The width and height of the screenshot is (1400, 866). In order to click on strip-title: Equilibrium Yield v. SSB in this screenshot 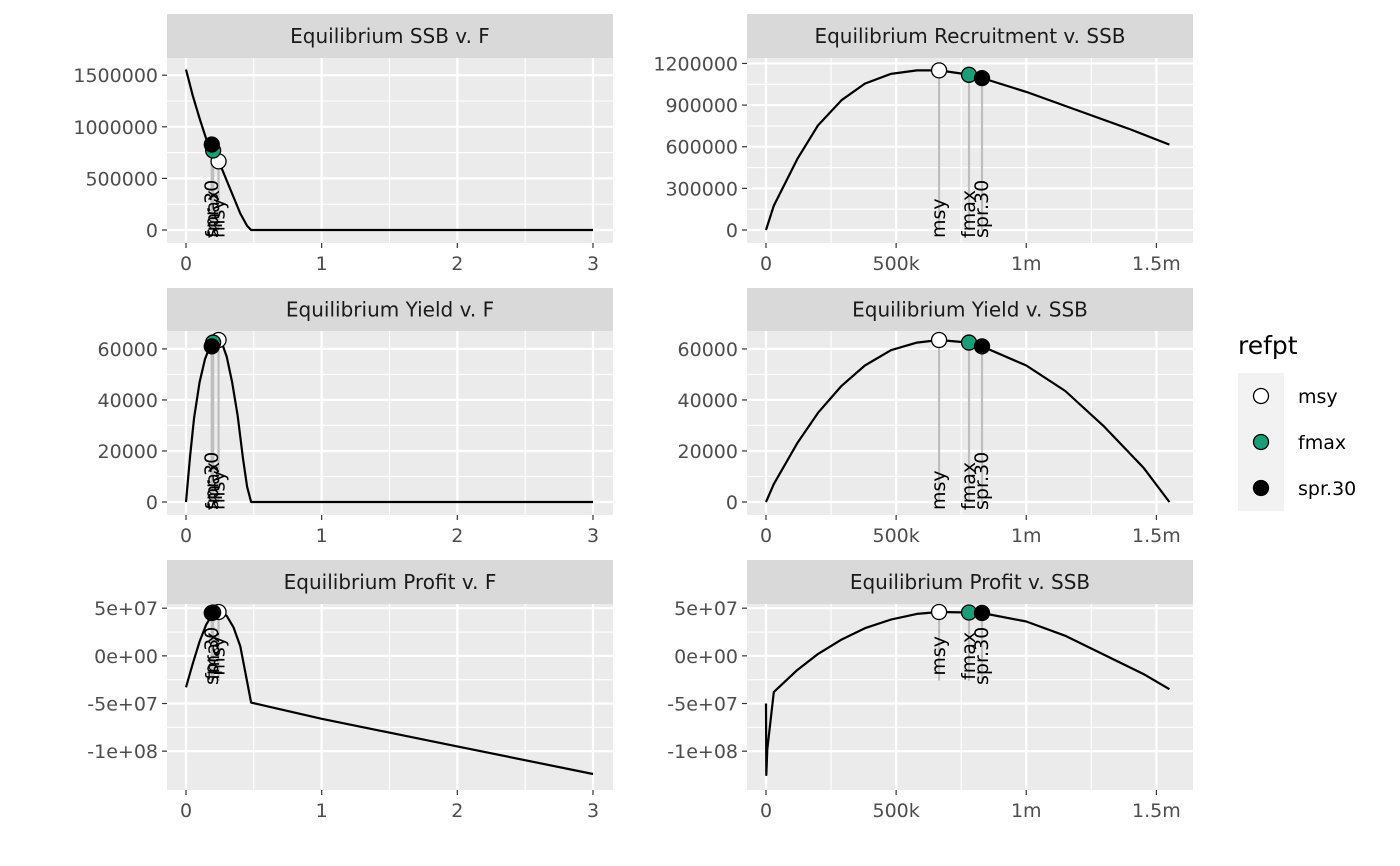, I will do `click(970, 310)`.